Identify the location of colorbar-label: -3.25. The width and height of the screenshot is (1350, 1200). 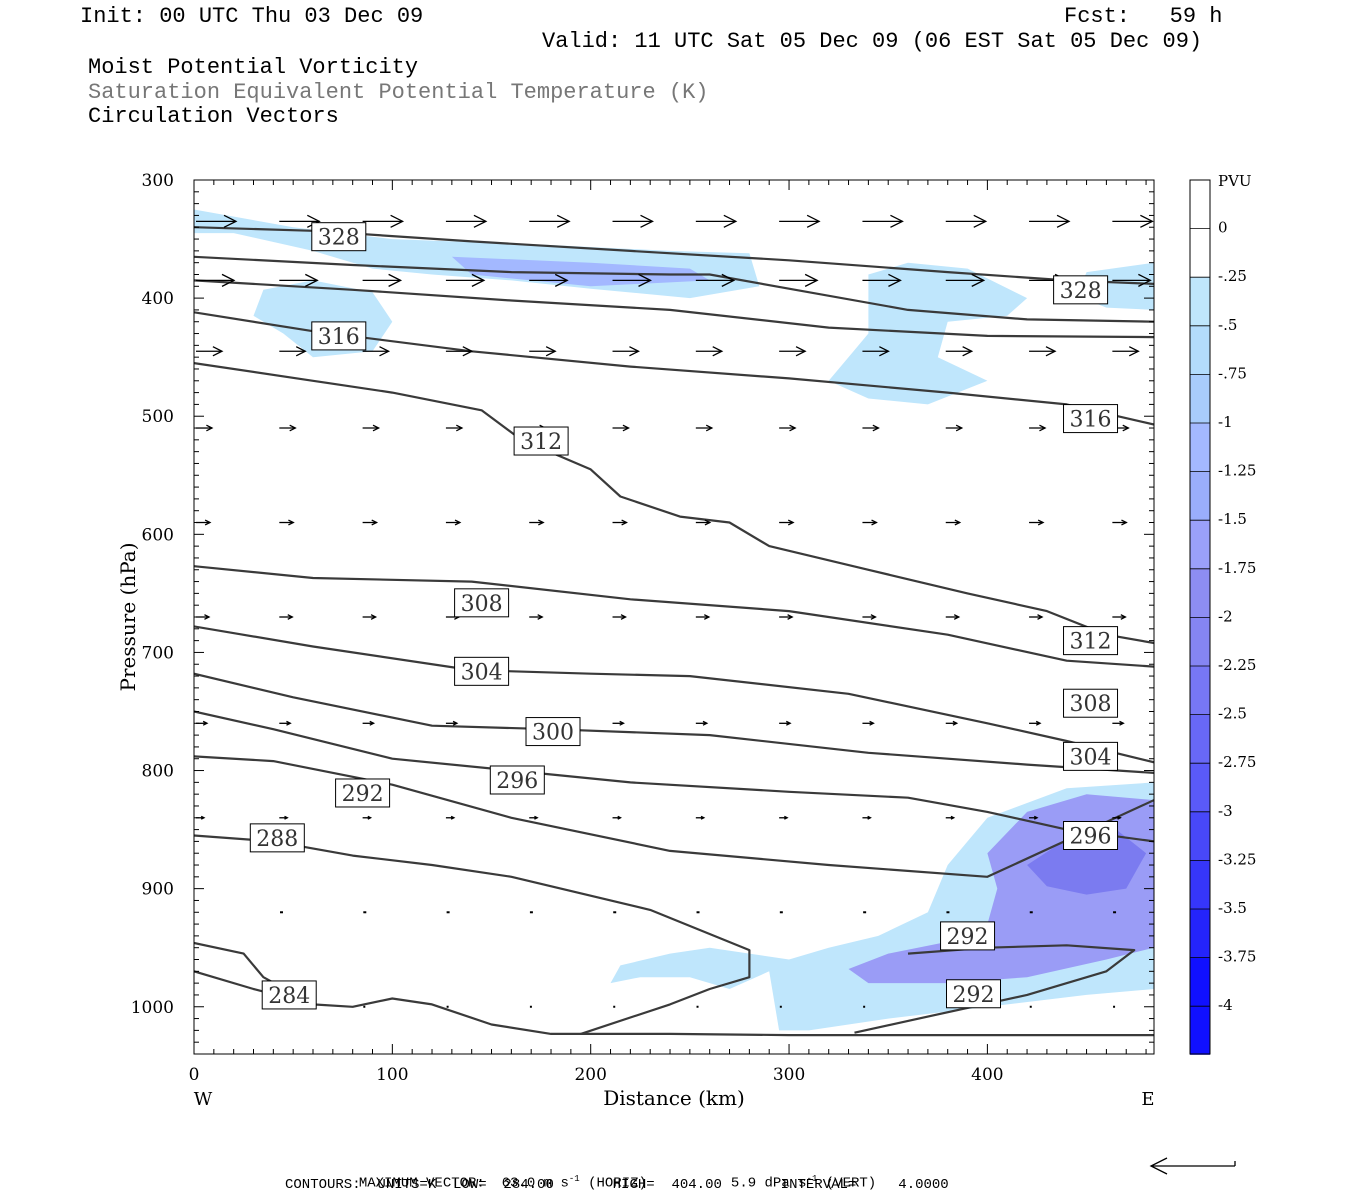
(1237, 859).